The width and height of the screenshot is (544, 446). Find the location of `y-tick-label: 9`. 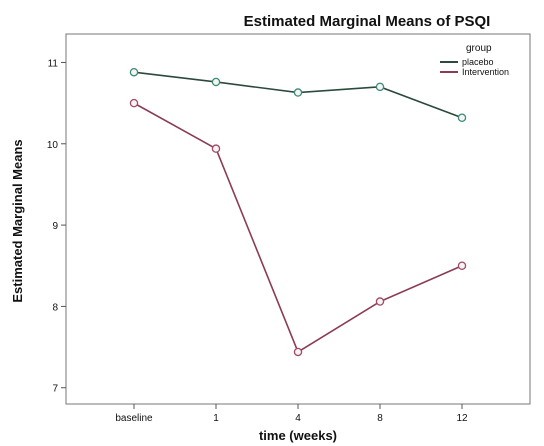

y-tick-label: 9 is located at coordinates (55, 226).